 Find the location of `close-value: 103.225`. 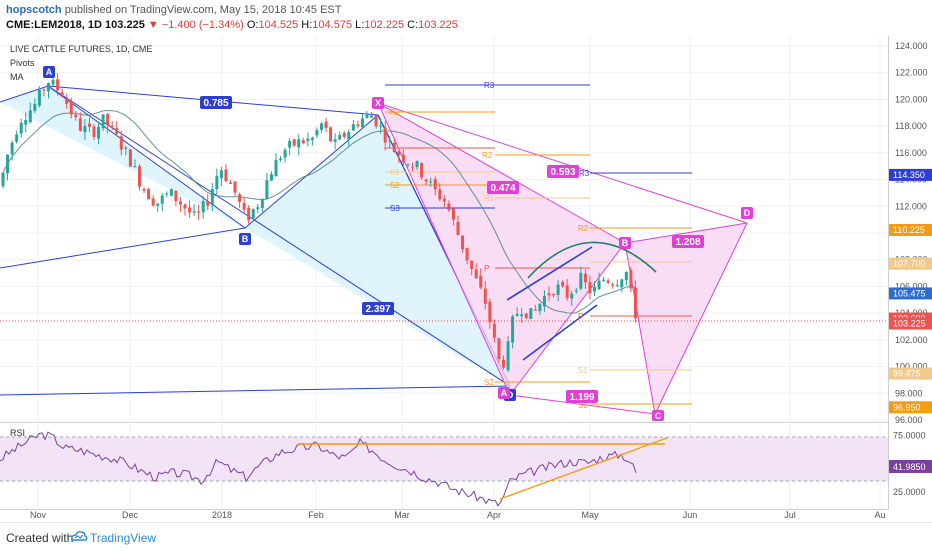

close-value: 103.225 is located at coordinates (438, 25).